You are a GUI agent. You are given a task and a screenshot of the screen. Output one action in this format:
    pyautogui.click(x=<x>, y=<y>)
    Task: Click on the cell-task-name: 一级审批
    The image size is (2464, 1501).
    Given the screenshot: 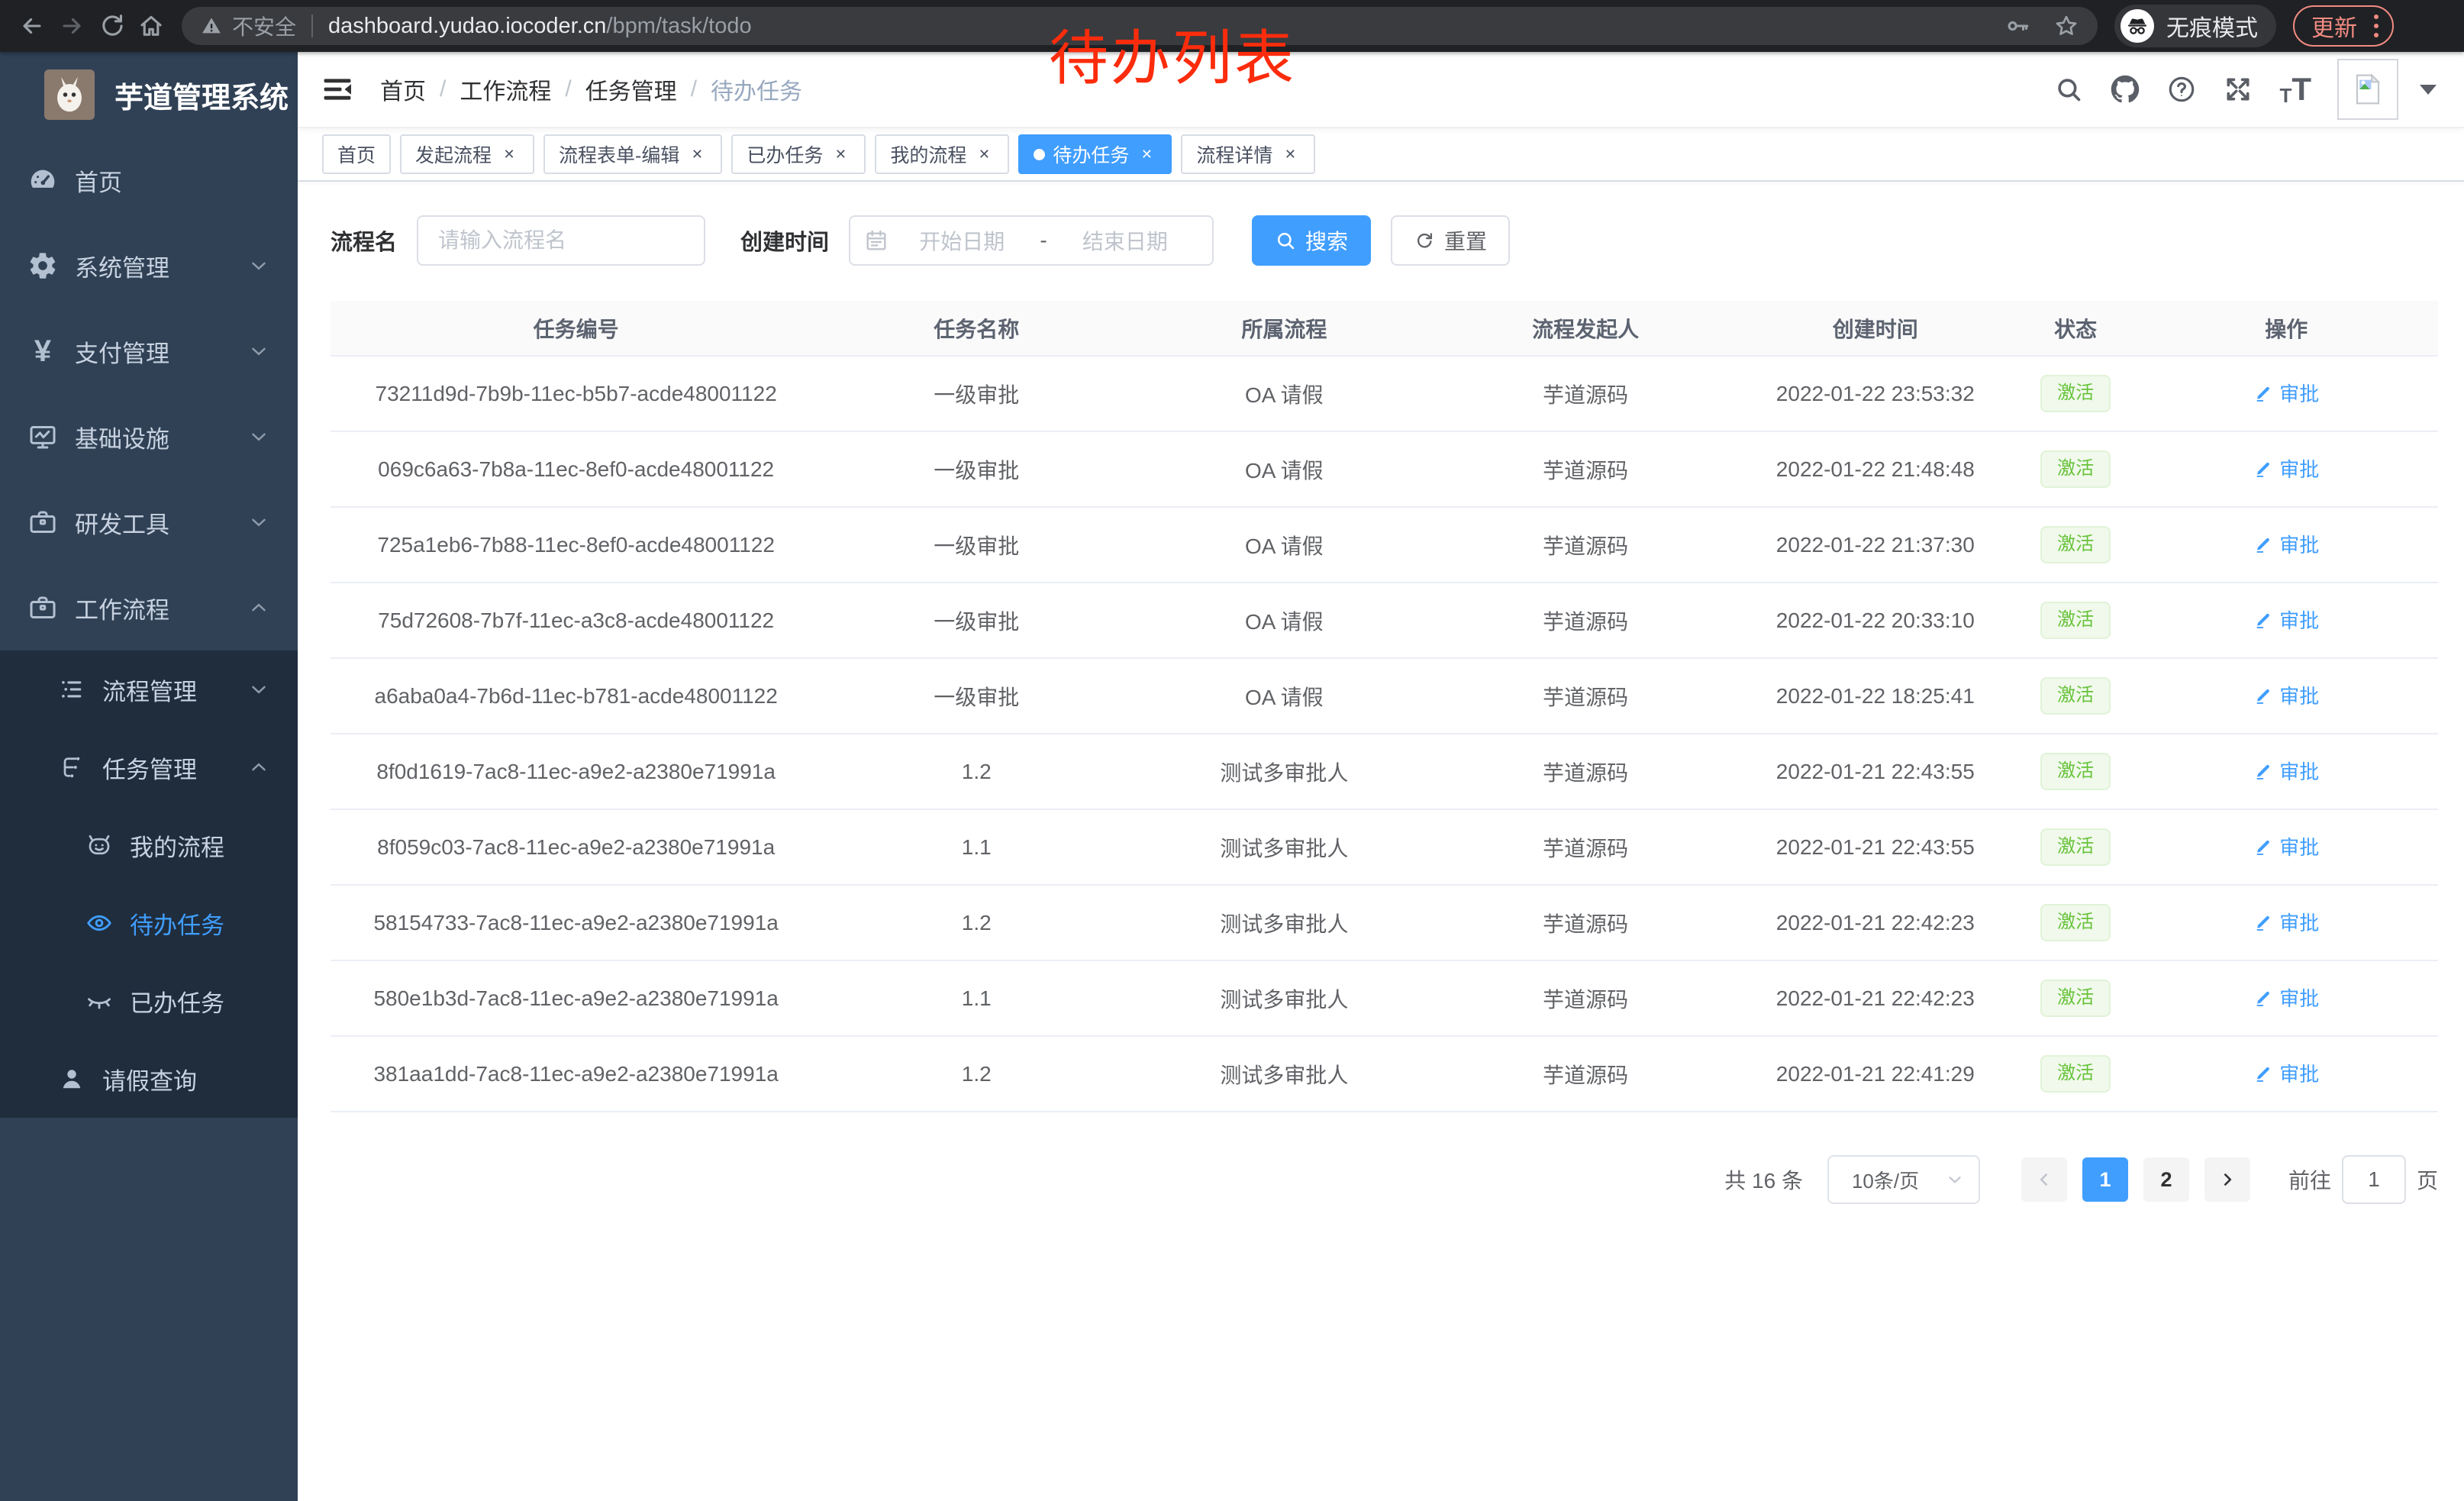 What is the action you would take?
    pyautogui.click(x=977, y=470)
    